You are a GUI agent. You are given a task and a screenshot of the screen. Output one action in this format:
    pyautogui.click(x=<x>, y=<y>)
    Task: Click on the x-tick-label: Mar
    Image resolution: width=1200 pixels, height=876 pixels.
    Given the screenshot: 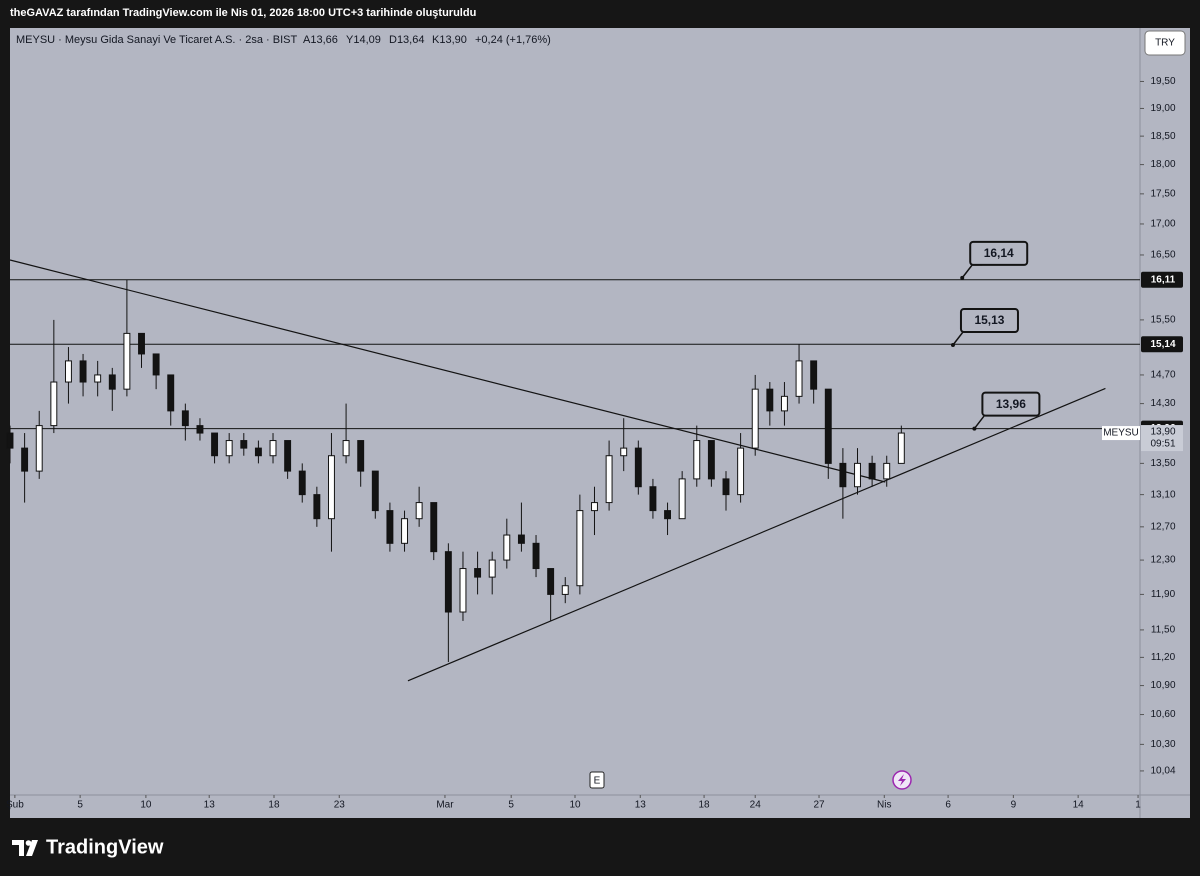 What is the action you would take?
    pyautogui.click(x=445, y=805)
    